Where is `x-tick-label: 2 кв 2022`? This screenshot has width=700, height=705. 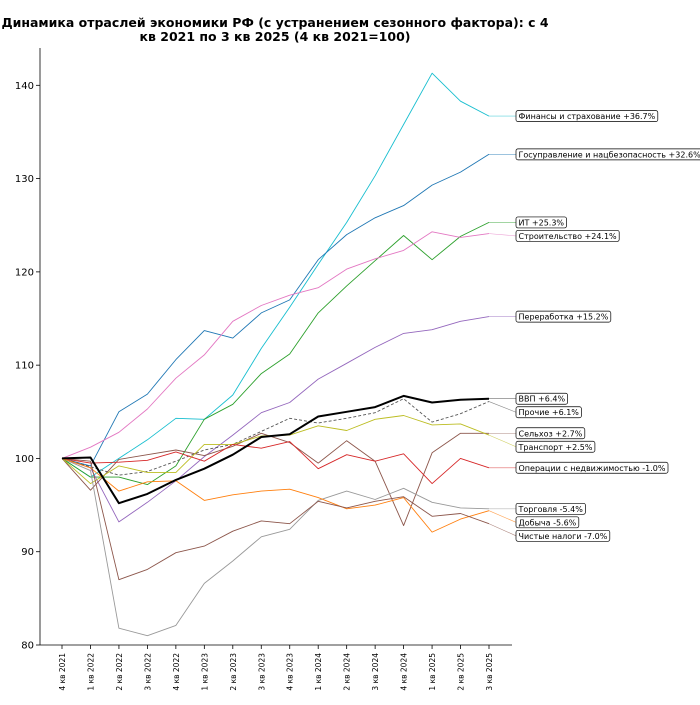
x-tick-label: 2 кв 2022 is located at coordinates (119, 672).